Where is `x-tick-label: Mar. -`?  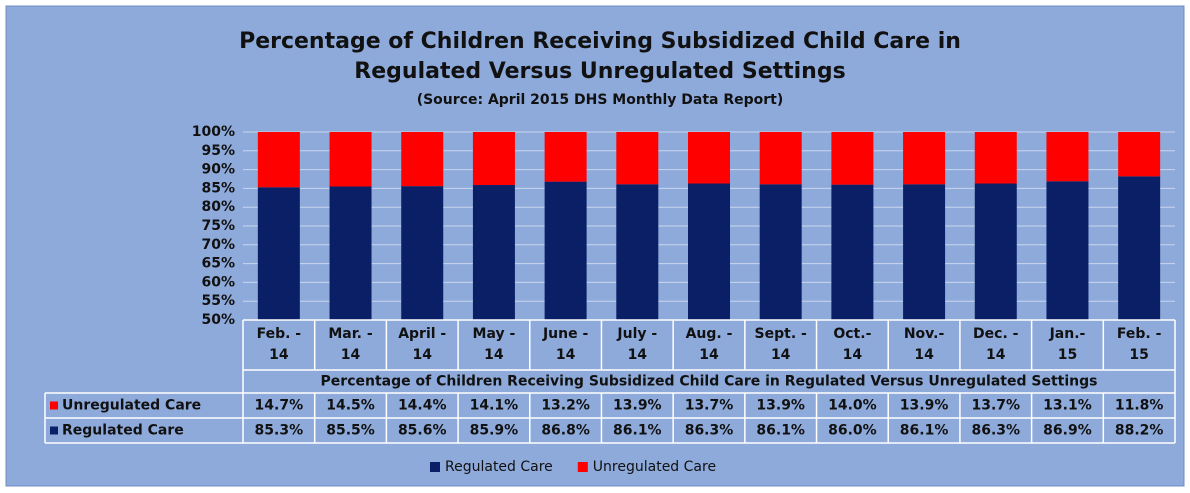 x-tick-label: Mar. - is located at coordinates (350, 334).